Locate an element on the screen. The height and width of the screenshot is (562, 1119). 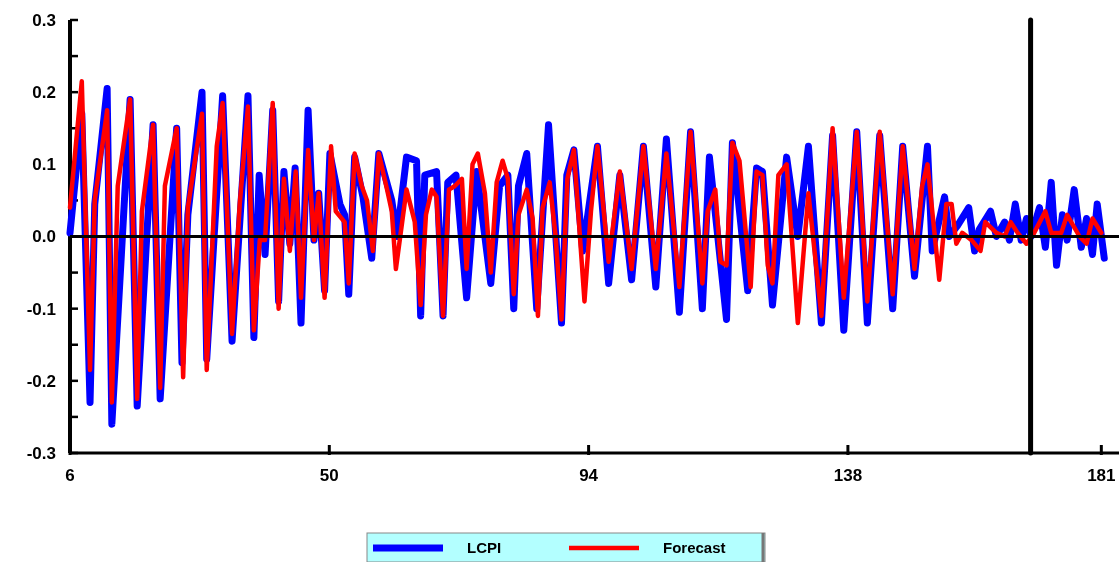
y-tick-label: 0.3 is located at coordinates (44, 20).